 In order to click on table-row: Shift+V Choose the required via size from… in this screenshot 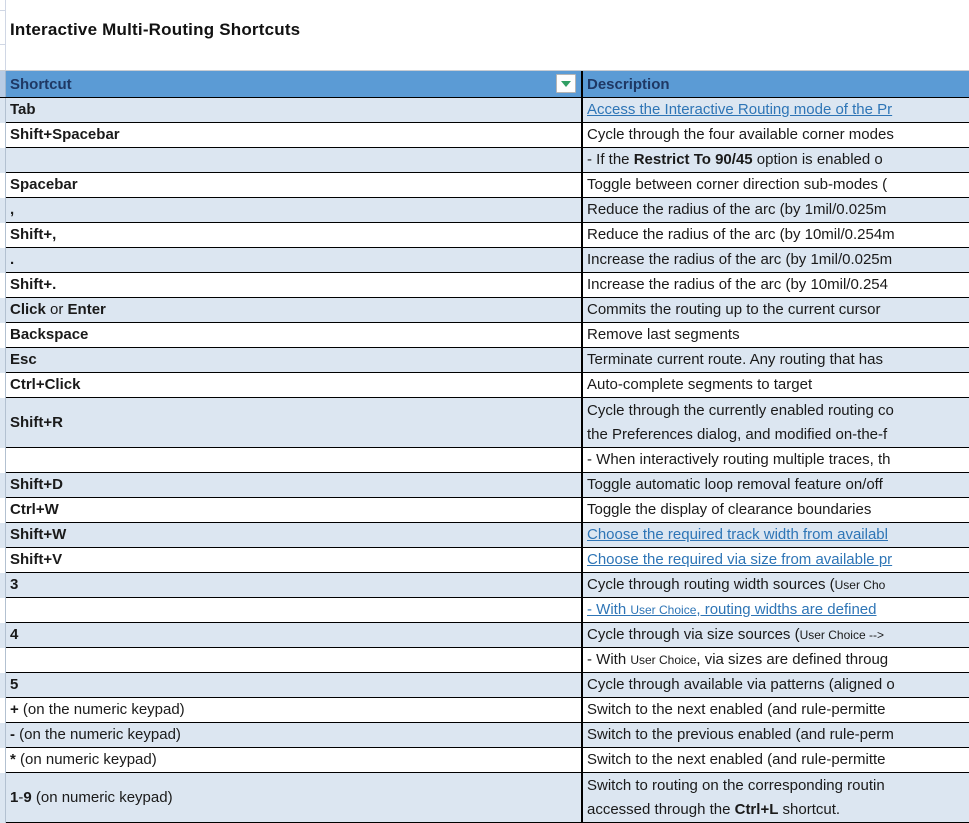, I will do `click(484, 560)`.